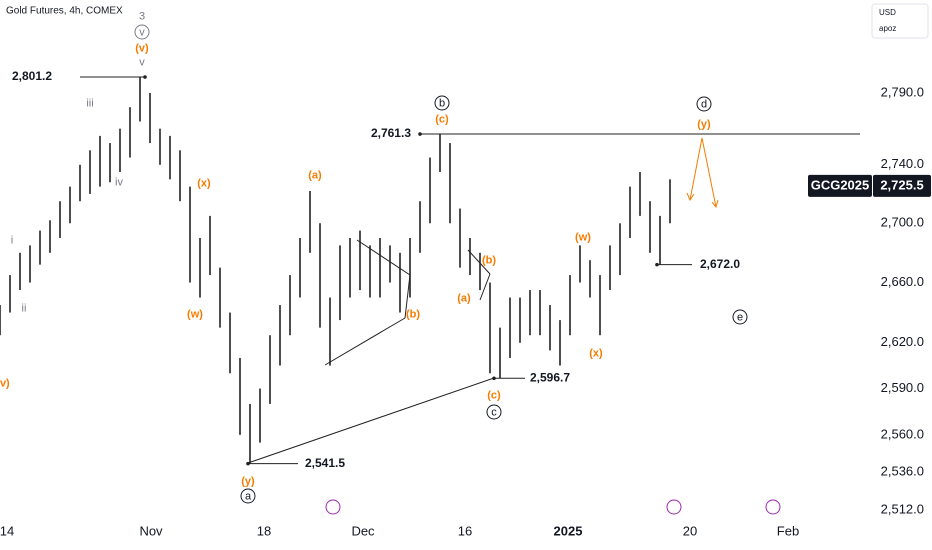 The height and width of the screenshot is (550, 932). I want to click on y-tick-label: 2,560.0, so click(902, 433).